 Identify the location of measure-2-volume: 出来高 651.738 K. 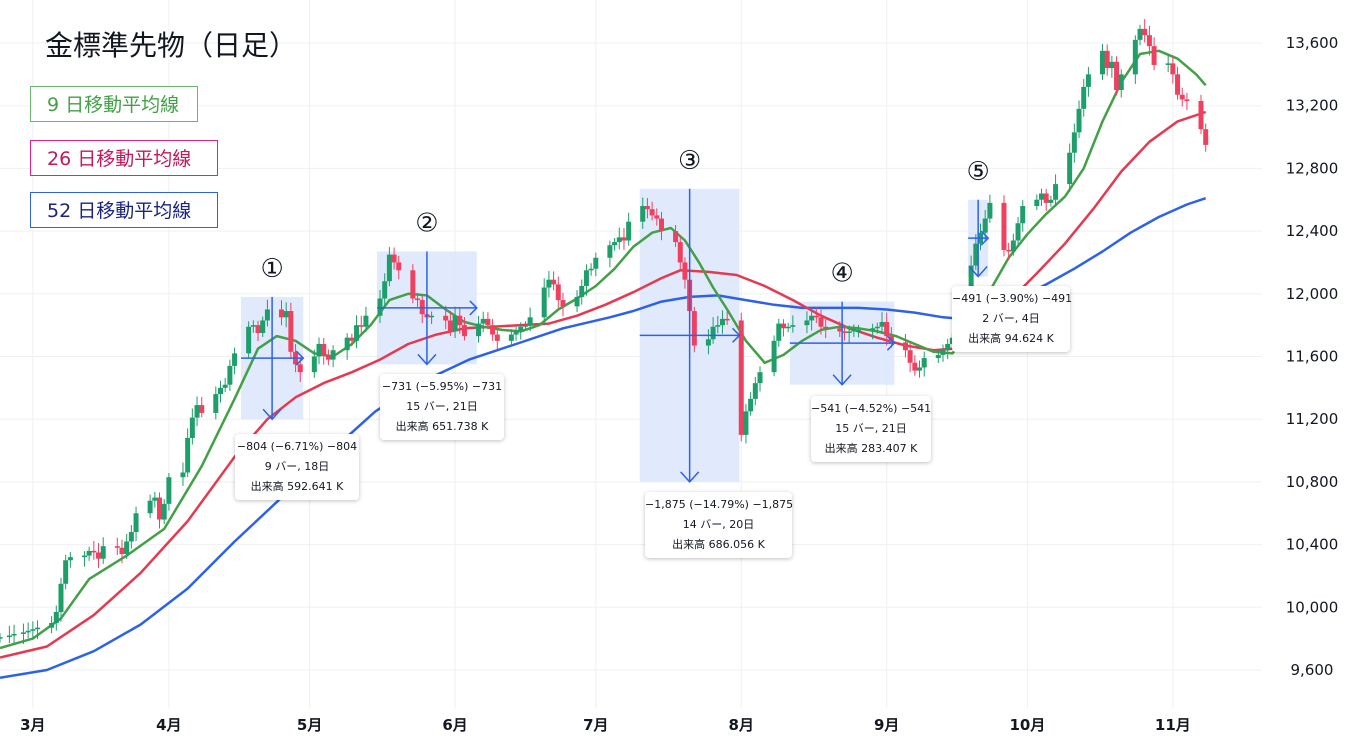
(442, 426).